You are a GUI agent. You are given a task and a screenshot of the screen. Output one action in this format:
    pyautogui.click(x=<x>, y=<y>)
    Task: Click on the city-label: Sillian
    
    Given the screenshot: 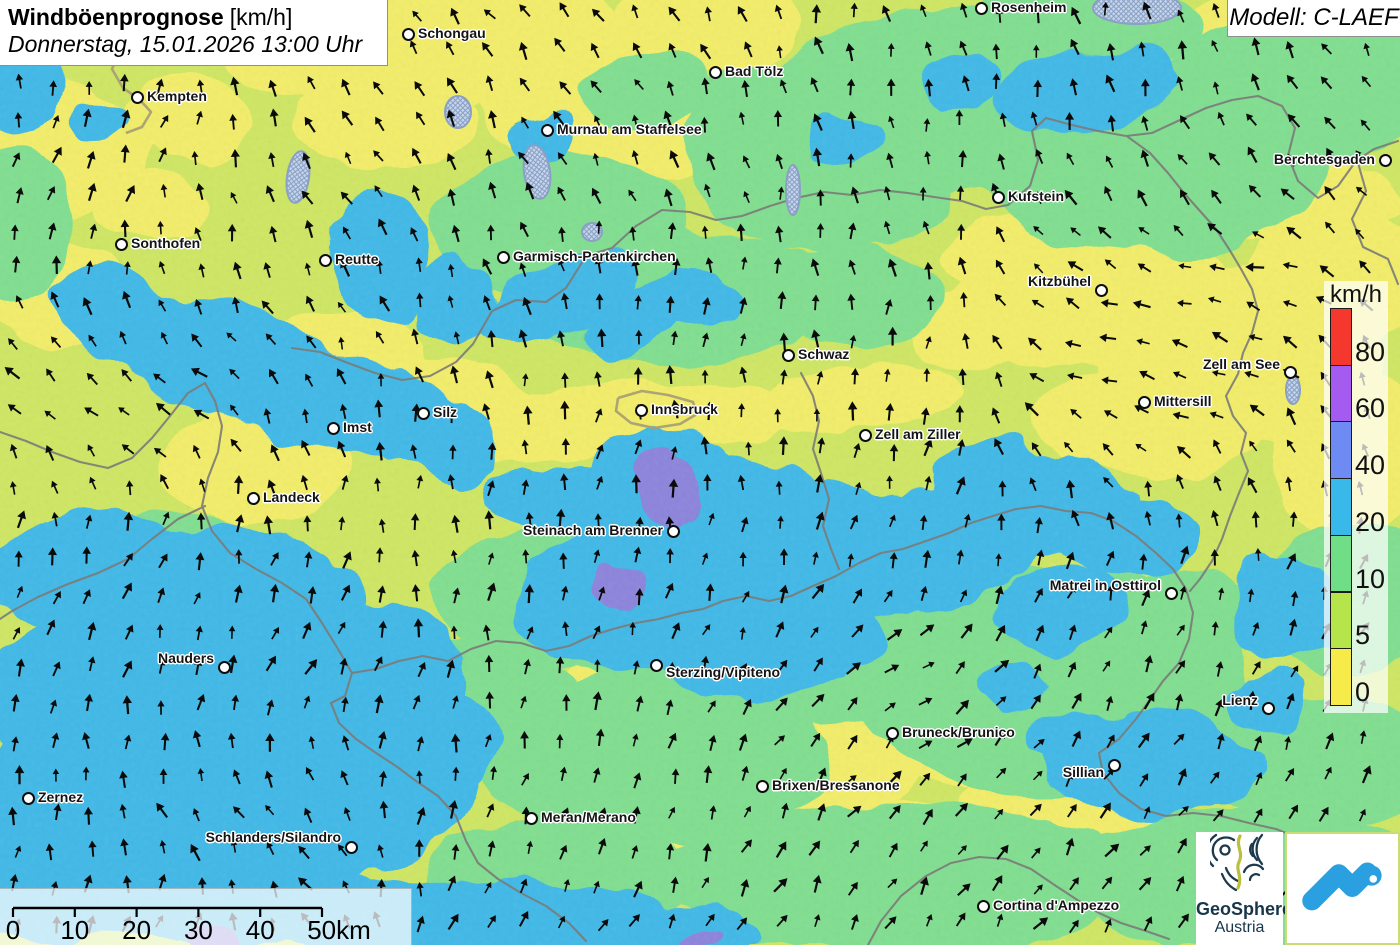 What is the action you would take?
    pyautogui.click(x=1083, y=772)
    